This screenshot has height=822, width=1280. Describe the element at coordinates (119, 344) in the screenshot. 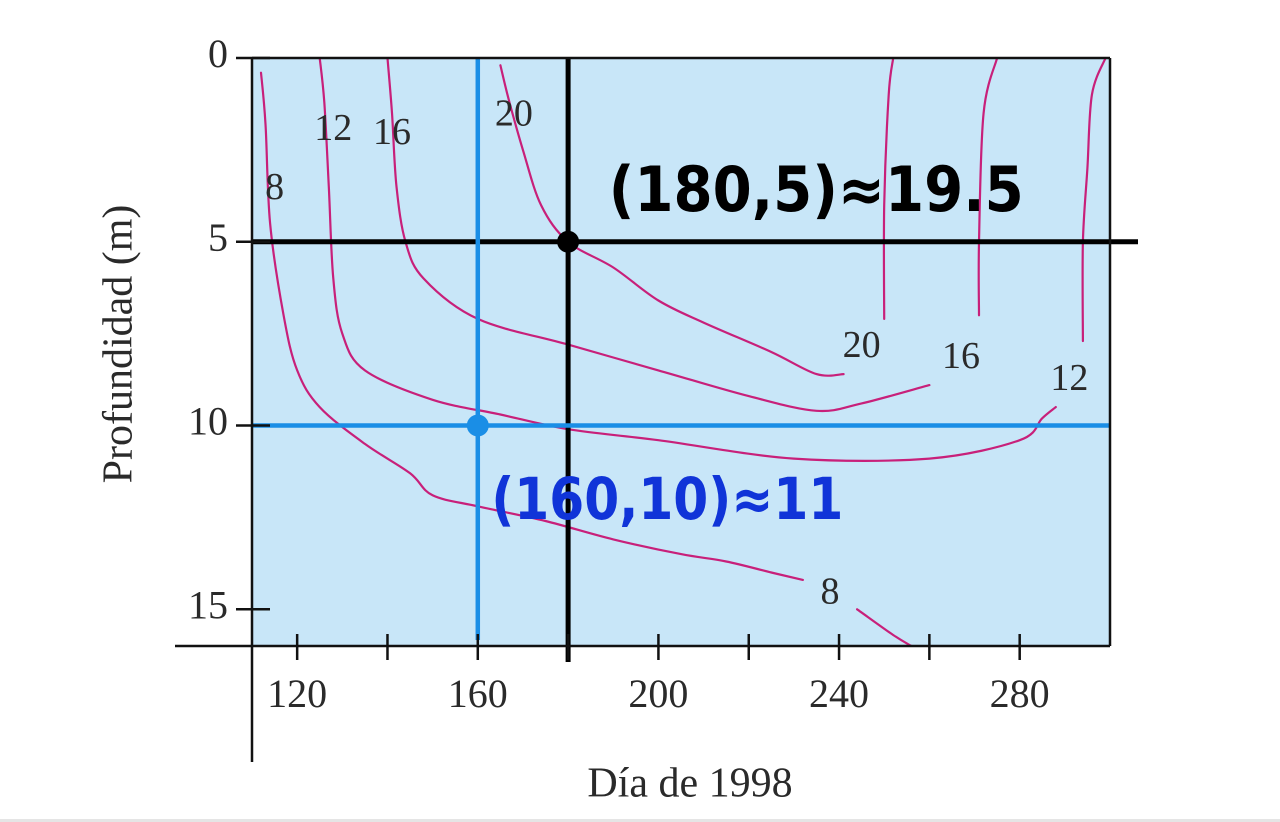

I see `y-axis-label: Profundidad (m)` at that location.